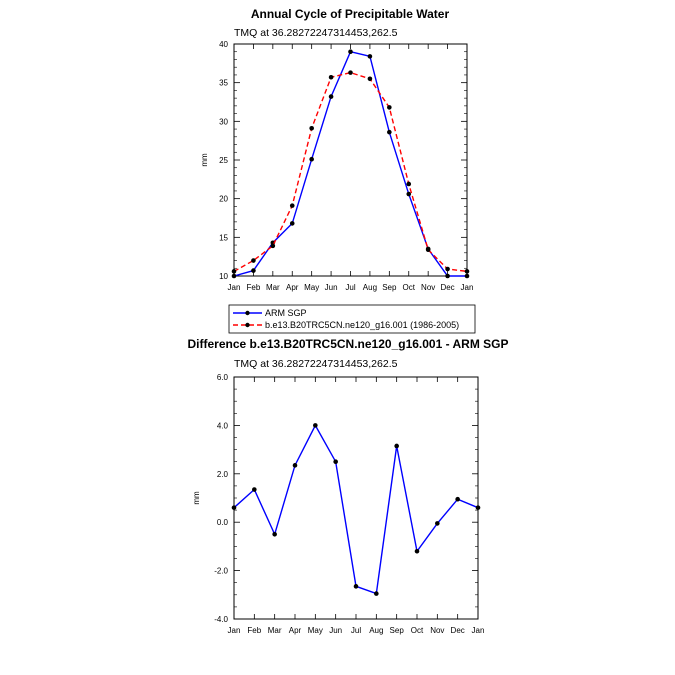  What do you see at coordinates (223, 425) in the screenshot?
I see `y-tick-label: 4.0` at bounding box center [223, 425].